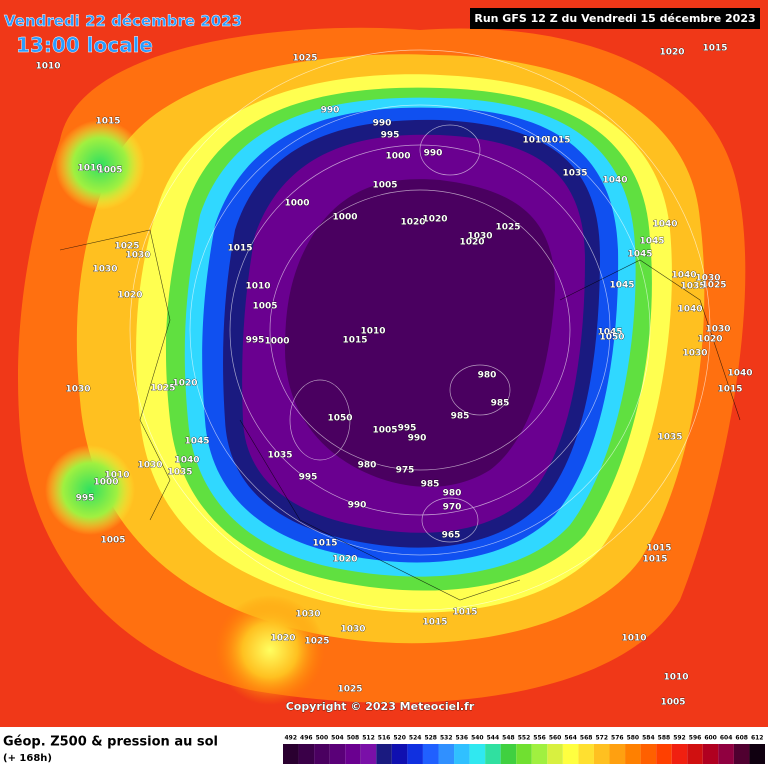 The width and height of the screenshot is (768, 772). What do you see at coordinates (601, 738) in the screenshot?
I see `colorbar-label: 572` at bounding box center [601, 738].